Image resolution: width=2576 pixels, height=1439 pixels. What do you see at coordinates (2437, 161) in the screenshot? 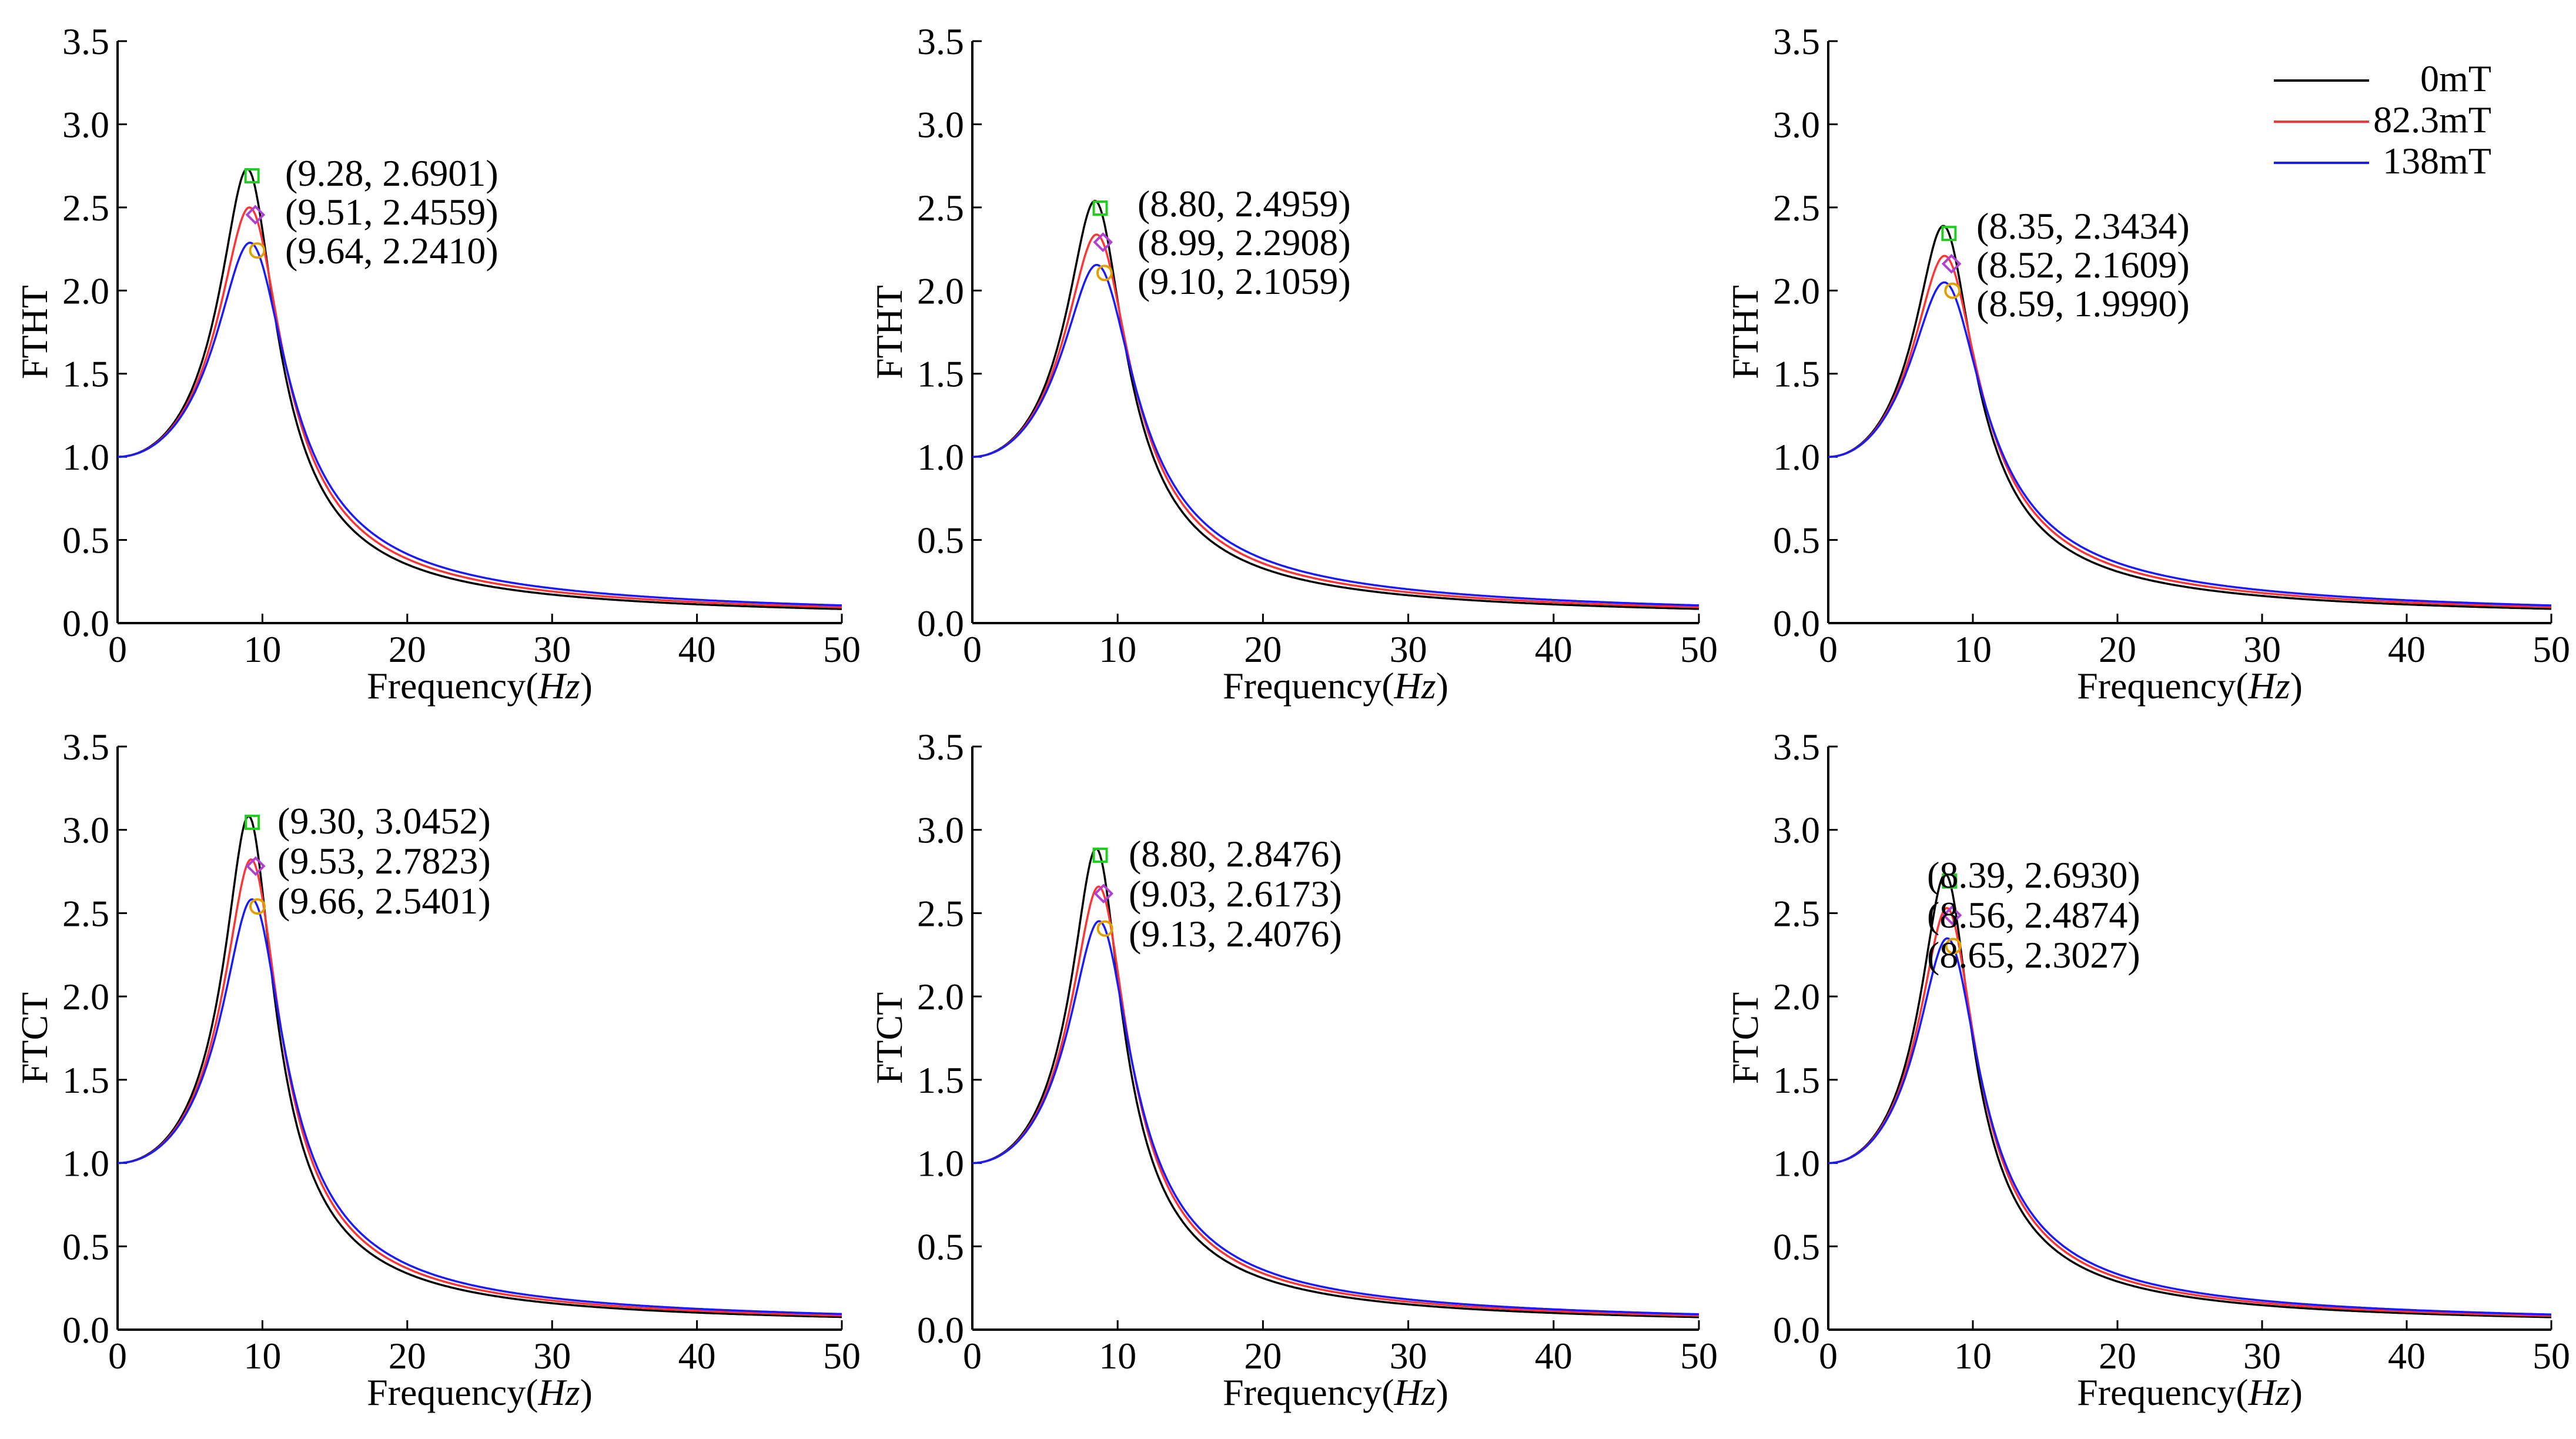
I see `legend-label: 138mT` at bounding box center [2437, 161].